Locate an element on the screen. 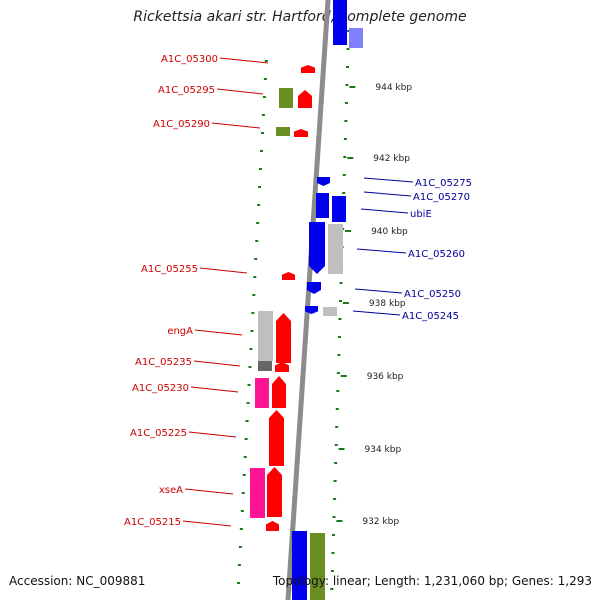 This screenshot has height=600, width=600. scale-label-934: 934 kbp is located at coordinates (383, 450).